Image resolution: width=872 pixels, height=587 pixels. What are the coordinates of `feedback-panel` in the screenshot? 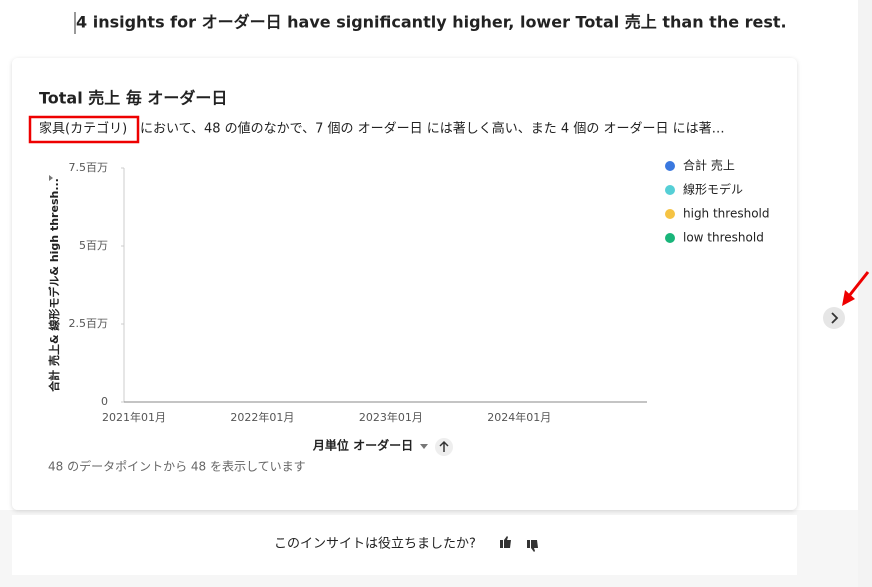 It's located at (404, 545).